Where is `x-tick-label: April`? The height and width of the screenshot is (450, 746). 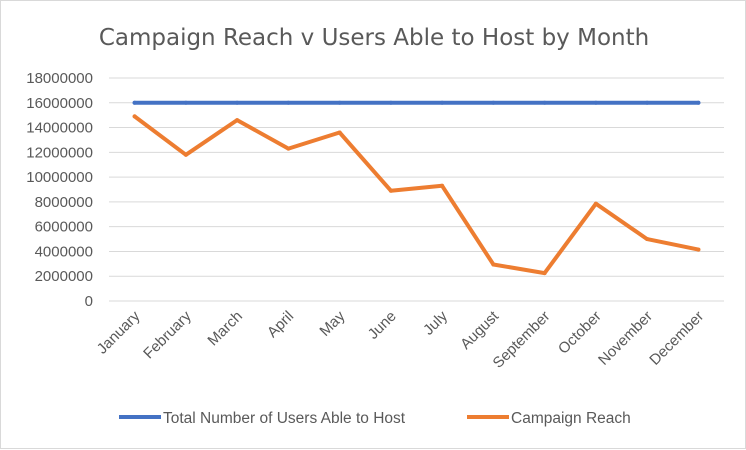
x-tick-label: April is located at coordinates (280, 324).